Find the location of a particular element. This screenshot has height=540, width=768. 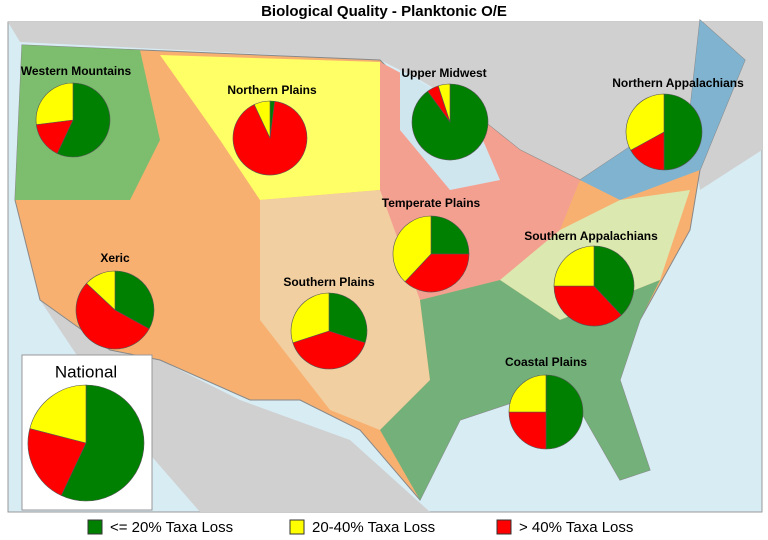

pie-title: Southern Appalachians is located at coordinates (591, 236).